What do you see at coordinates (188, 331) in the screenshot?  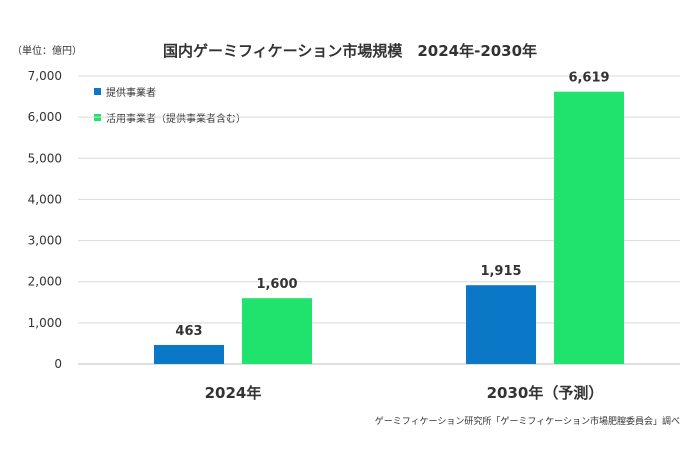 I see `data-label-provider: 463` at bounding box center [188, 331].